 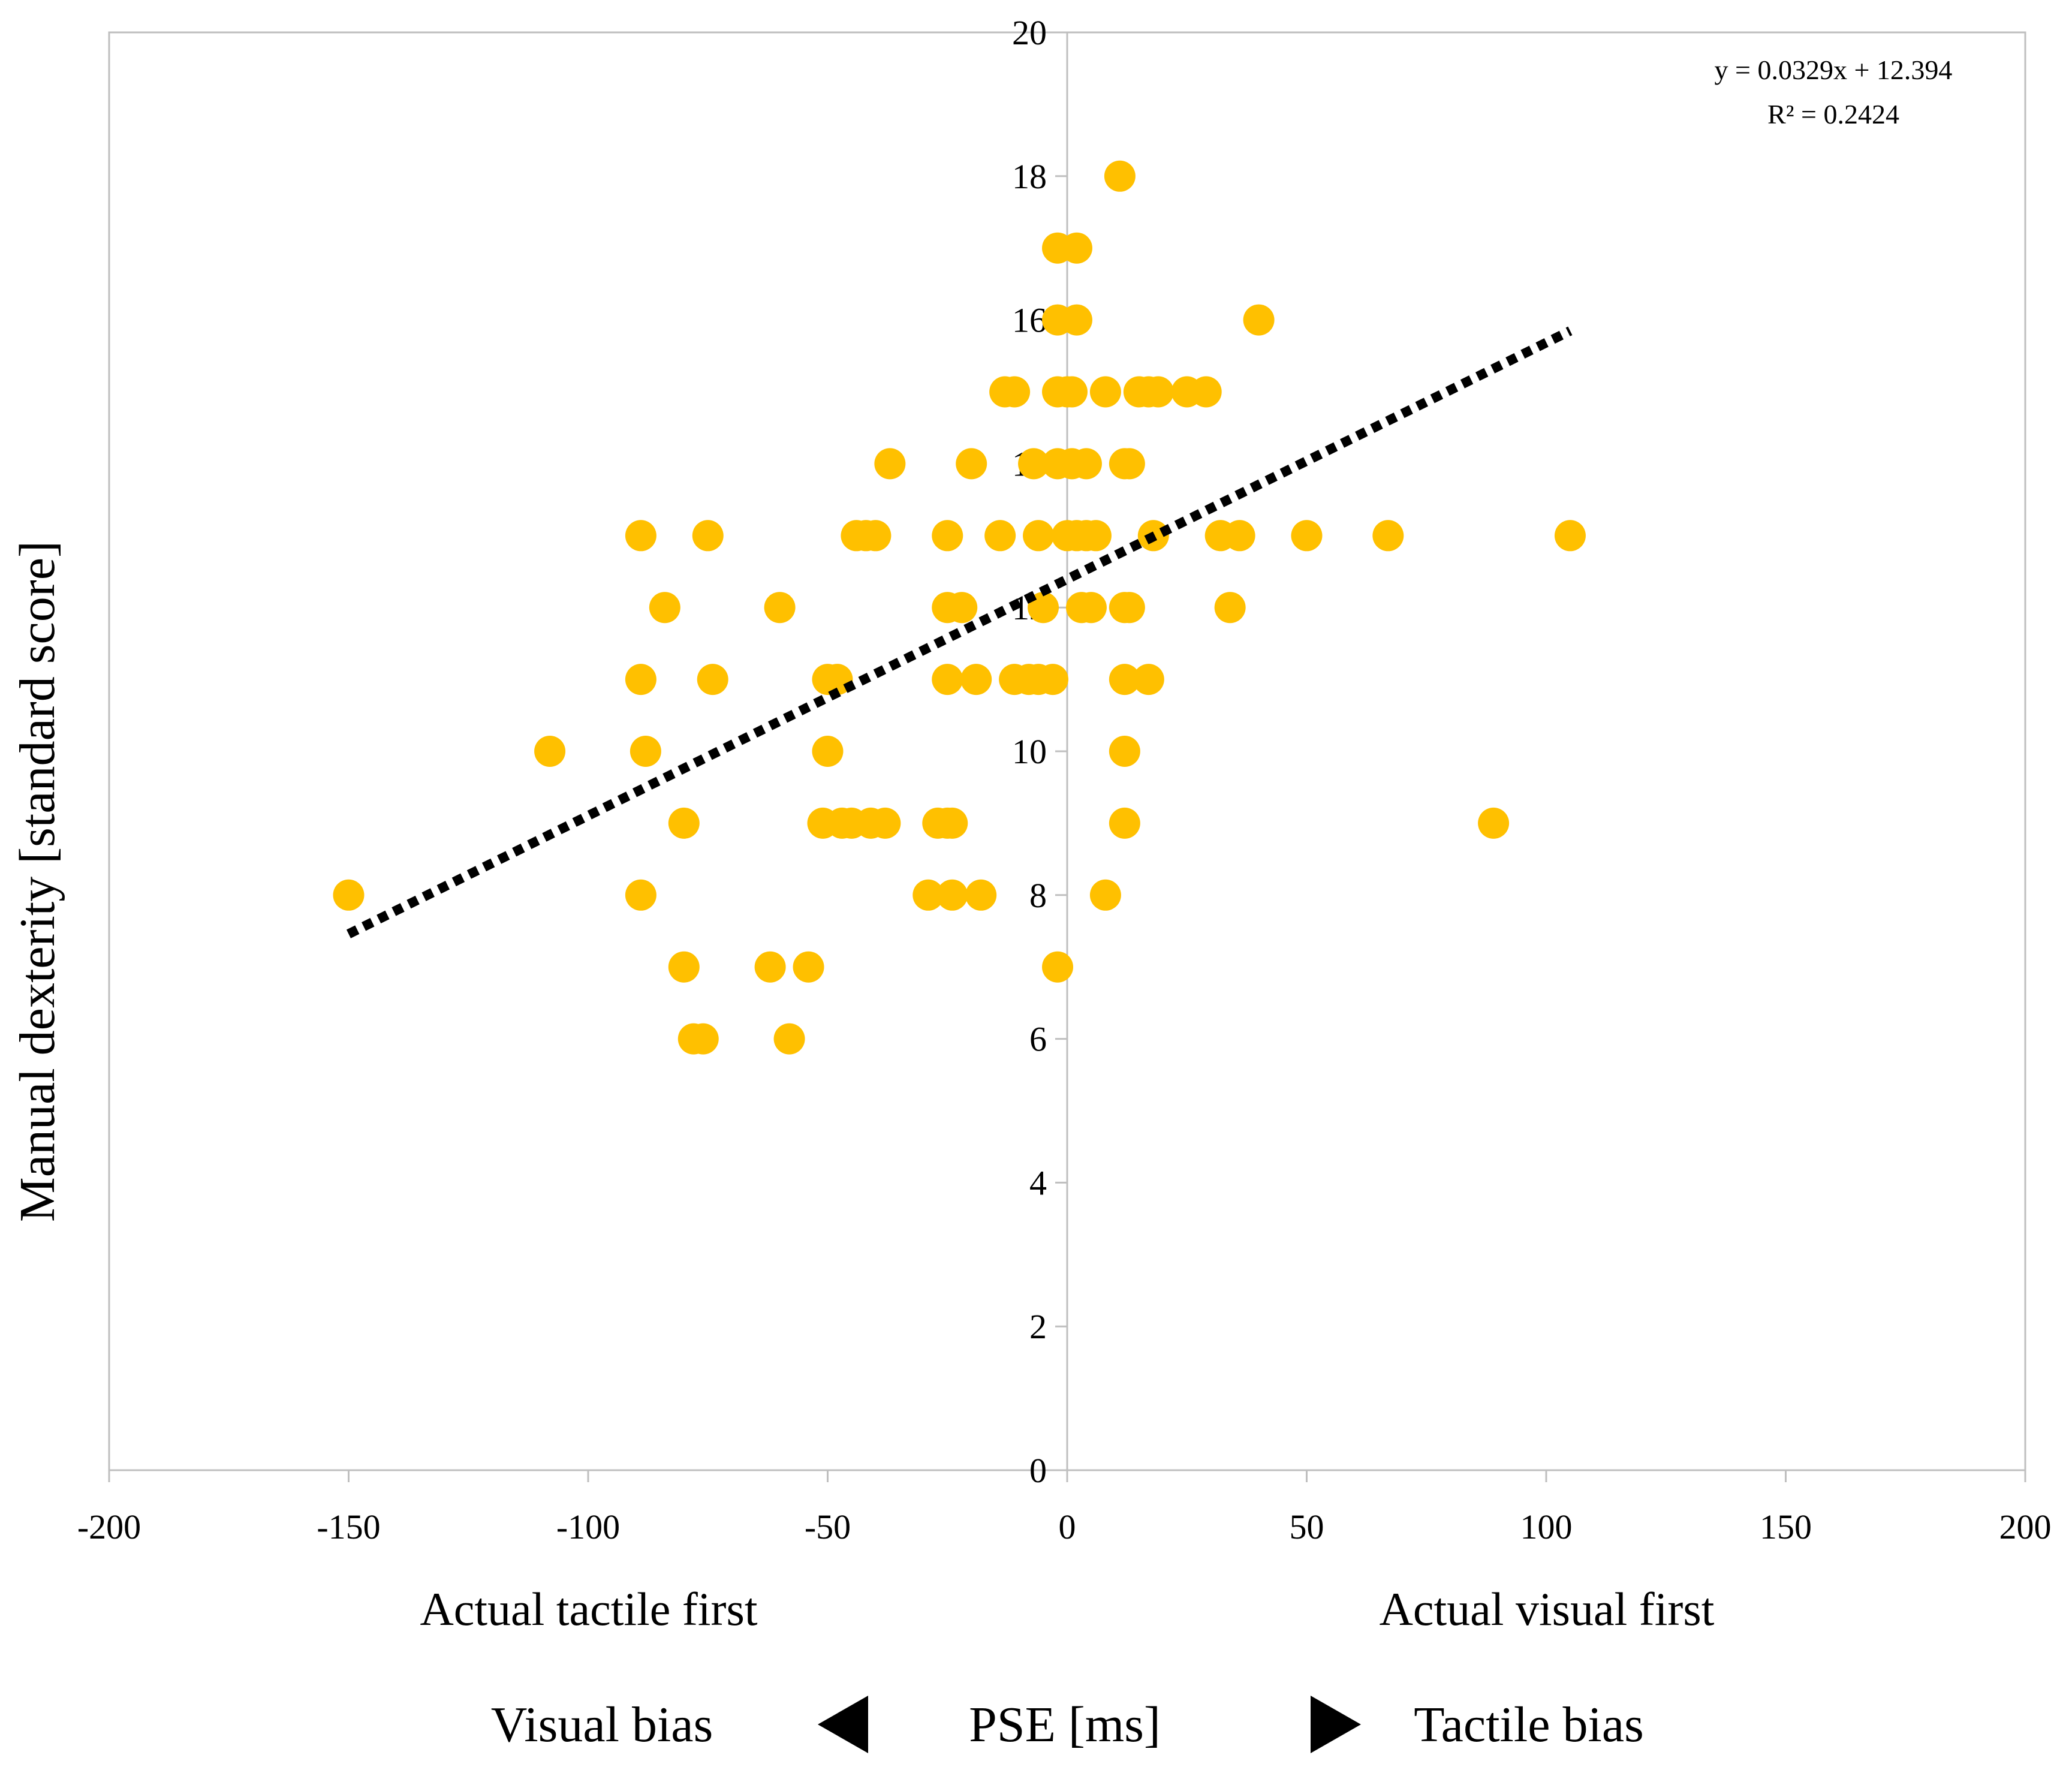 I want to click on x-tick-label: -150, so click(x=348, y=1526).